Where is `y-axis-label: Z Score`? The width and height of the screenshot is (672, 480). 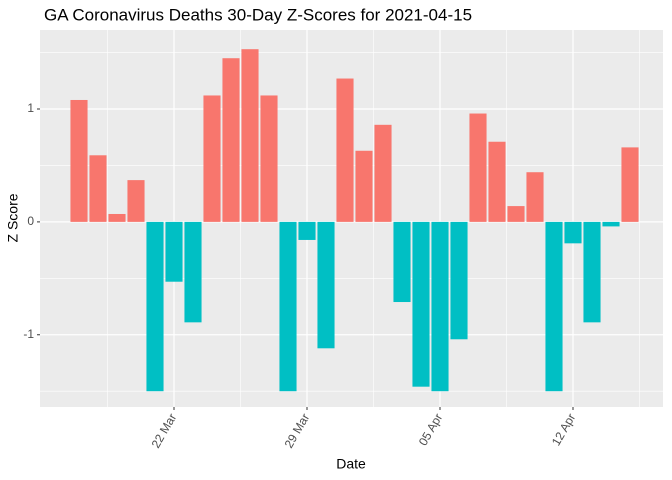 y-axis-label: Z Score is located at coordinates (13, 217).